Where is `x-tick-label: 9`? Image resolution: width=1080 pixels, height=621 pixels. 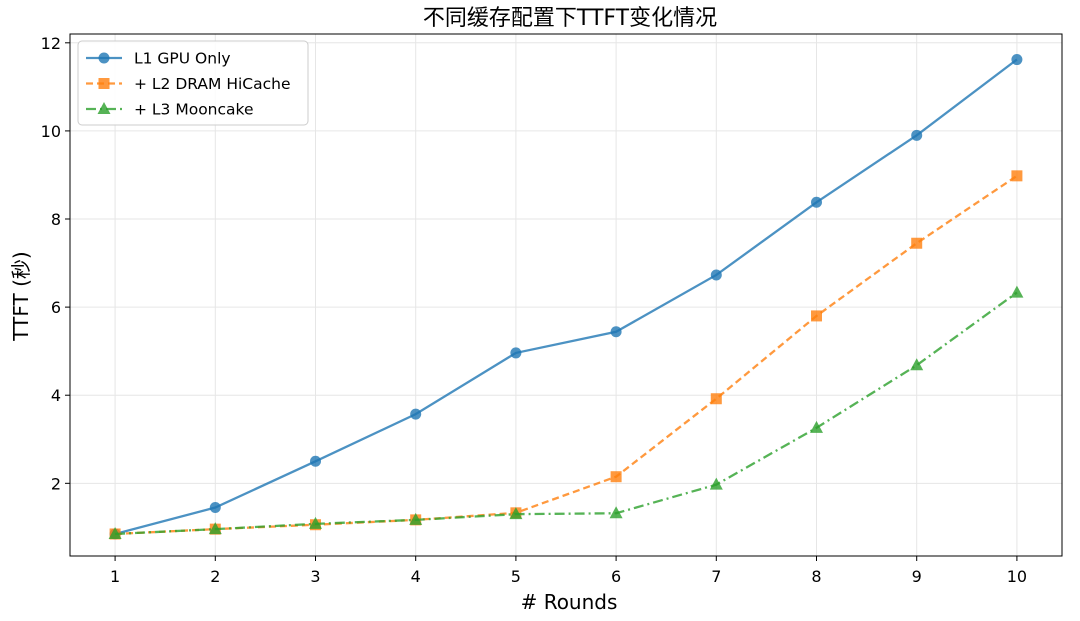
x-tick-label: 9 is located at coordinates (917, 576).